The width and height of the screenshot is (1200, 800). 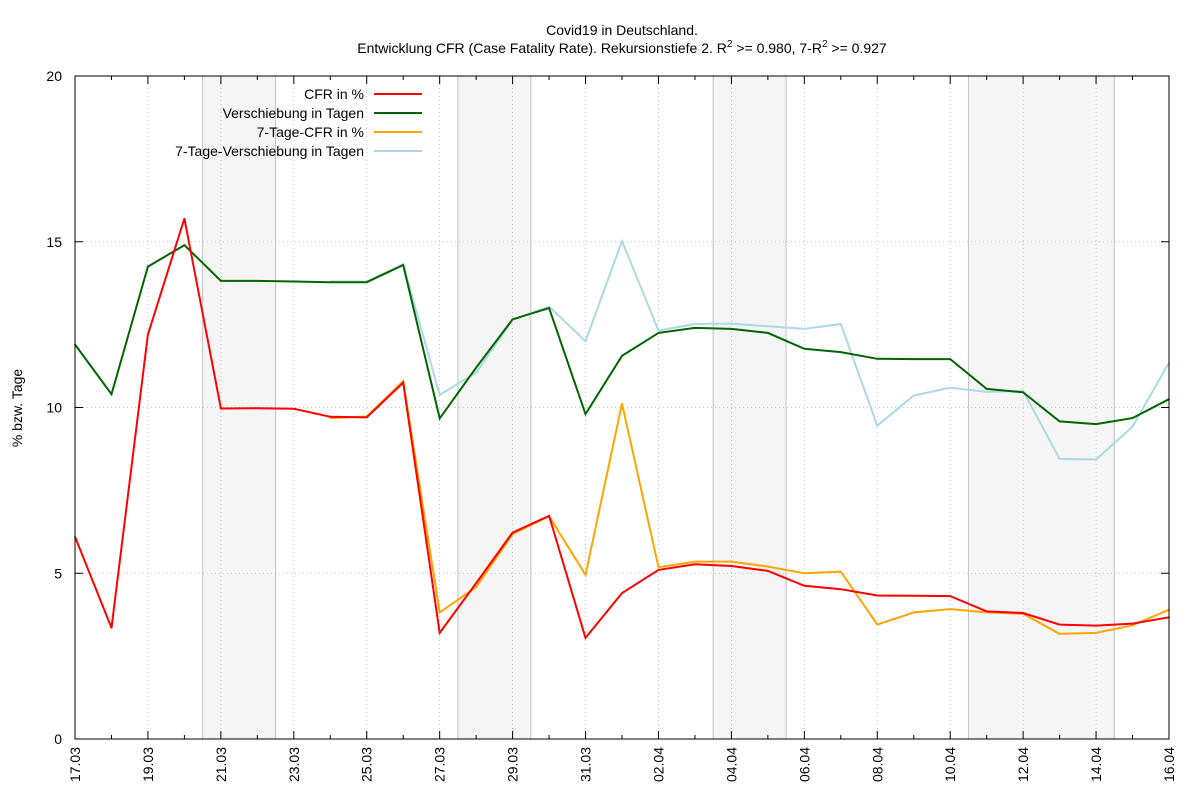 I want to click on legend-label: CFR in %, so click(x=334, y=94).